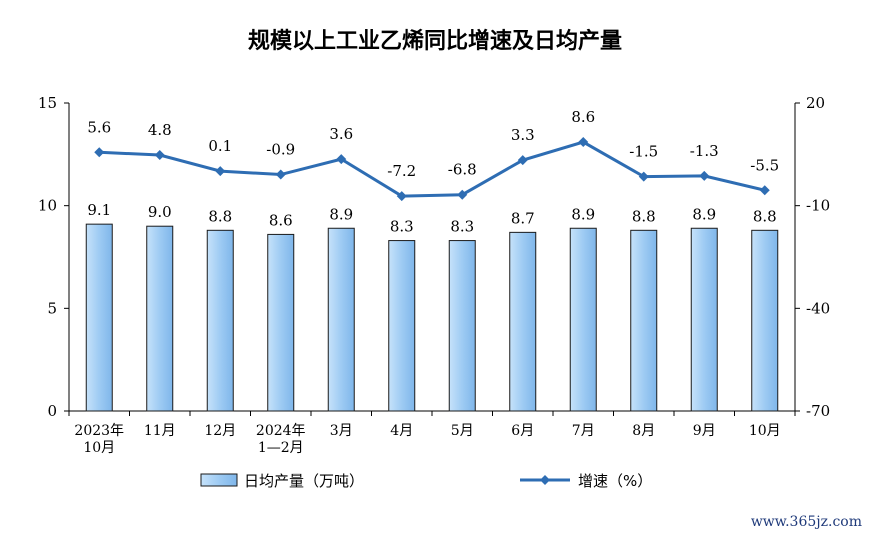 The image size is (870, 537). What do you see at coordinates (281, 431) in the screenshot?
I see `x-tick-label: 2024年` at bounding box center [281, 431].